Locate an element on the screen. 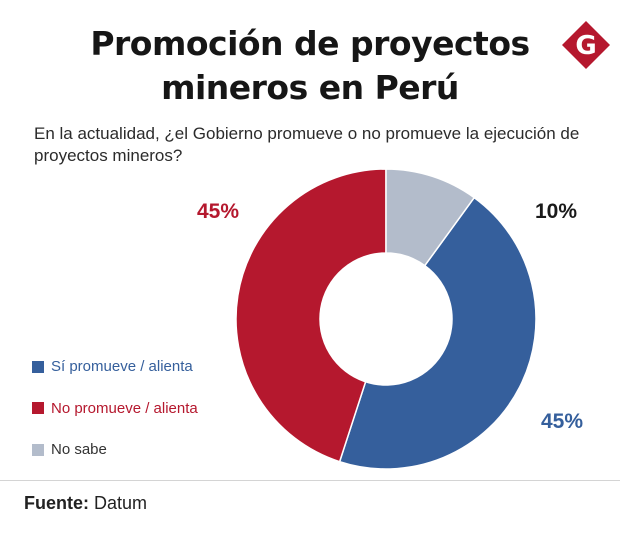  brand-logo-letter: G is located at coordinates (585, 46).